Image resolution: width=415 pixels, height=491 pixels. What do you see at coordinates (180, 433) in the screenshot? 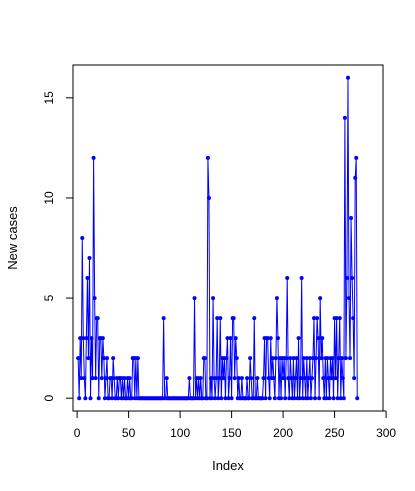
I see `x-tick-label: 100` at bounding box center [180, 433].